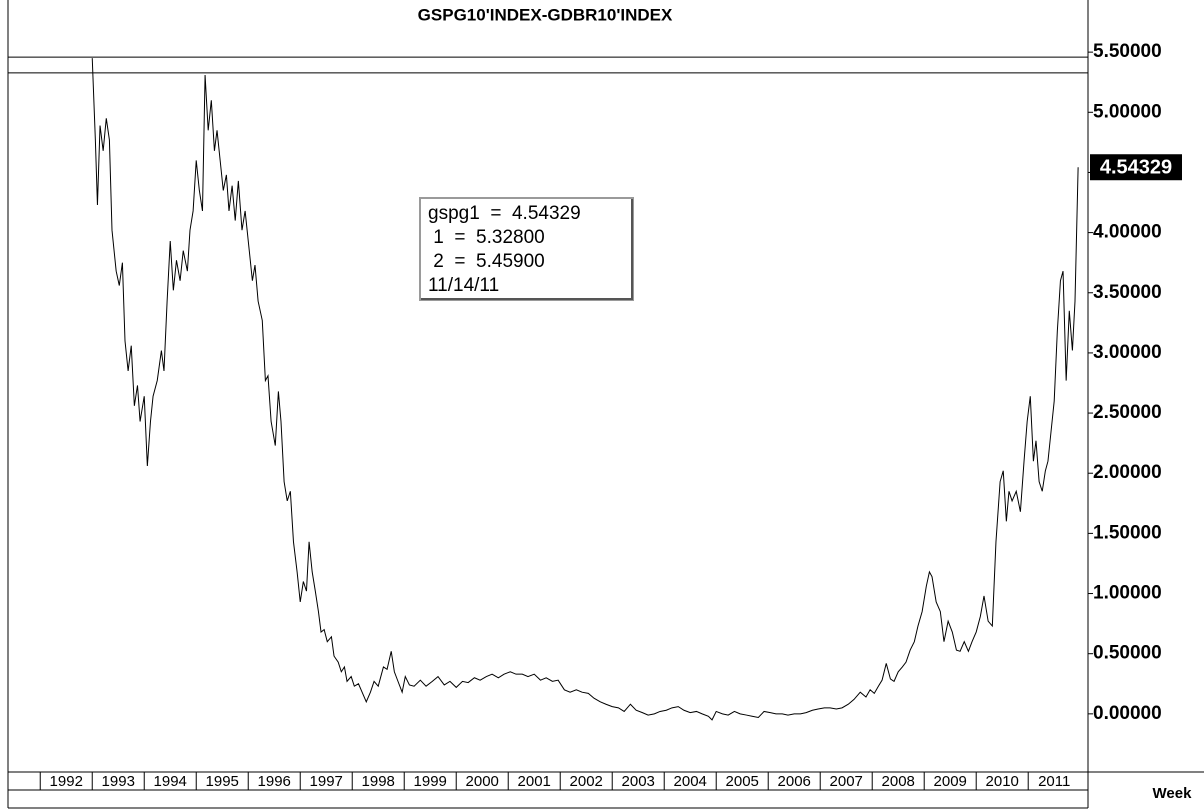 Image resolution: width=1204 pixels, height=811 pixels. I want to click on x-tick-label: 1994, so click(170, 781).